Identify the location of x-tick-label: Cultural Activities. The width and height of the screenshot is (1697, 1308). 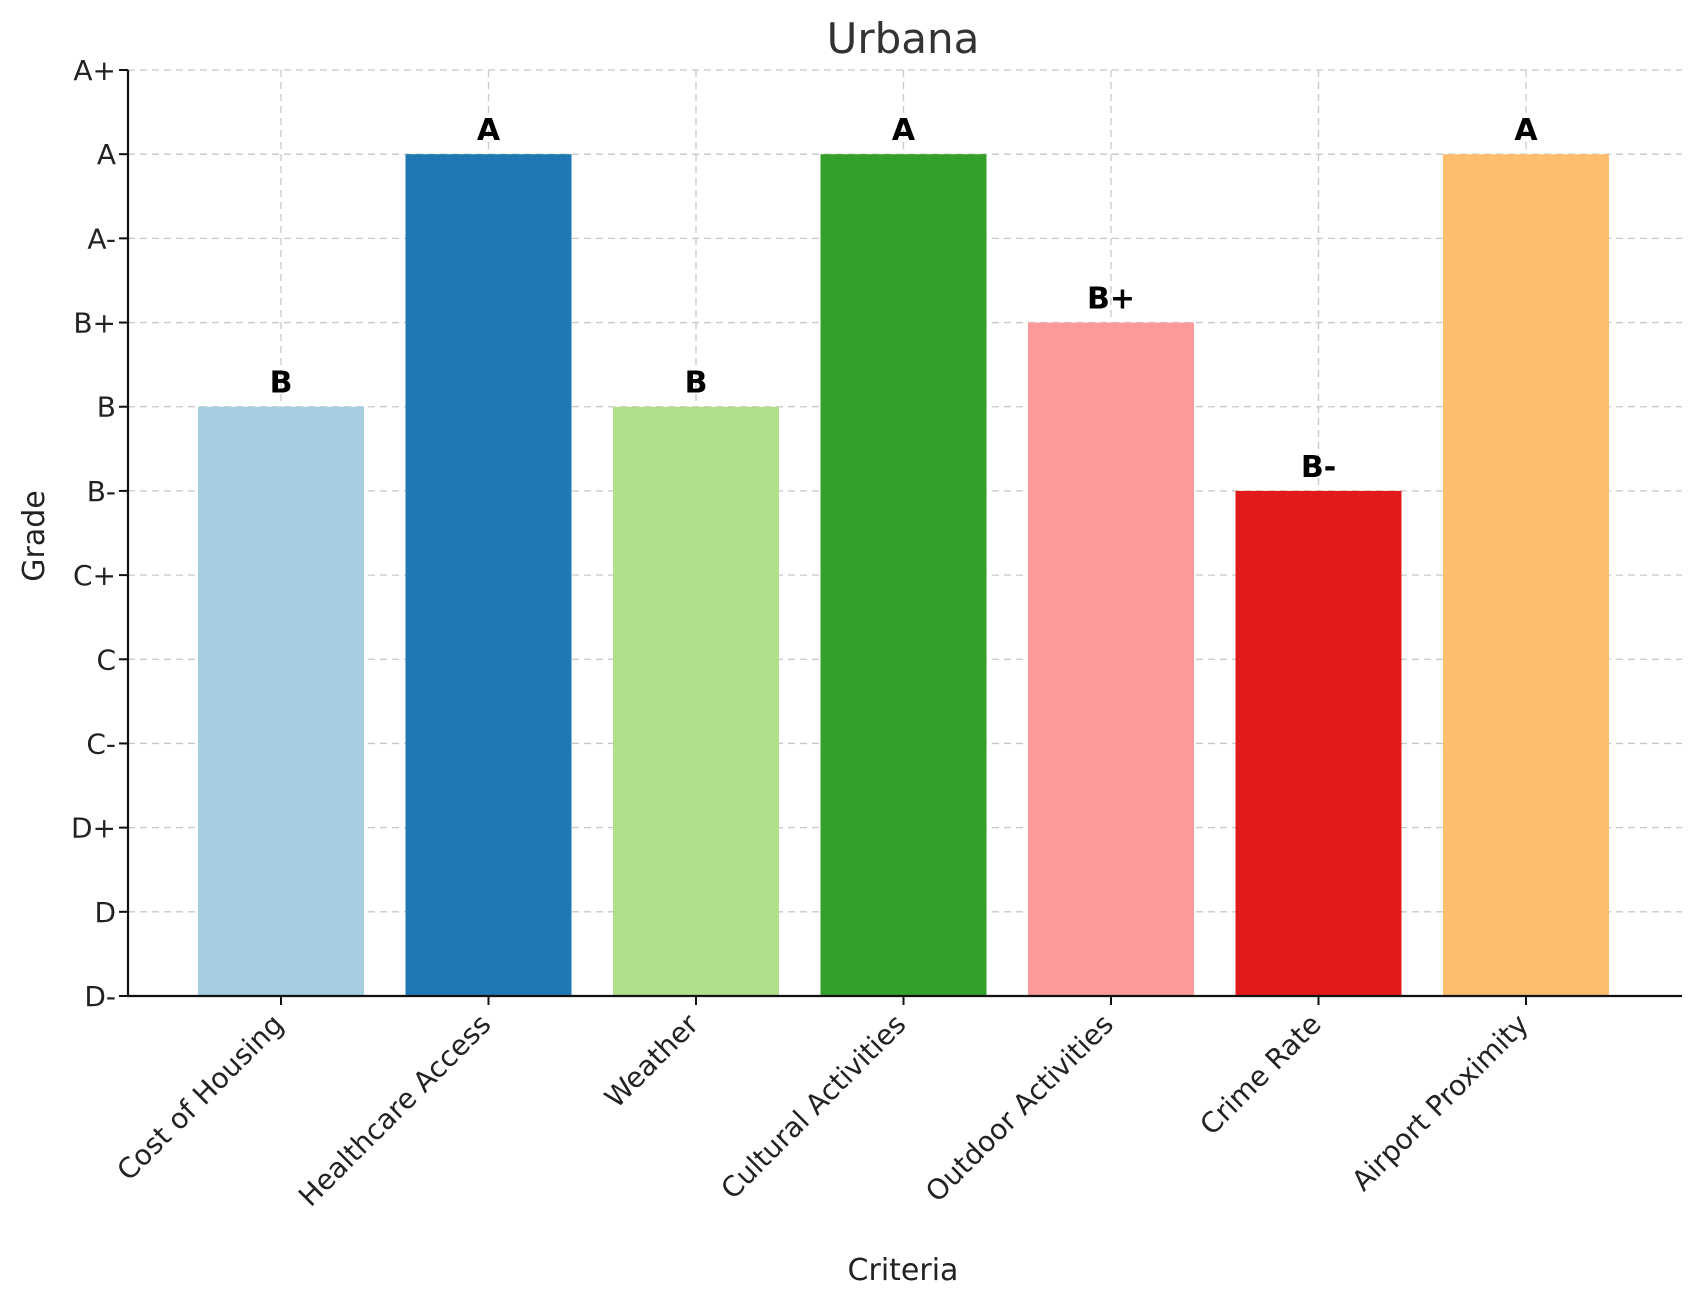
(814, 1107).